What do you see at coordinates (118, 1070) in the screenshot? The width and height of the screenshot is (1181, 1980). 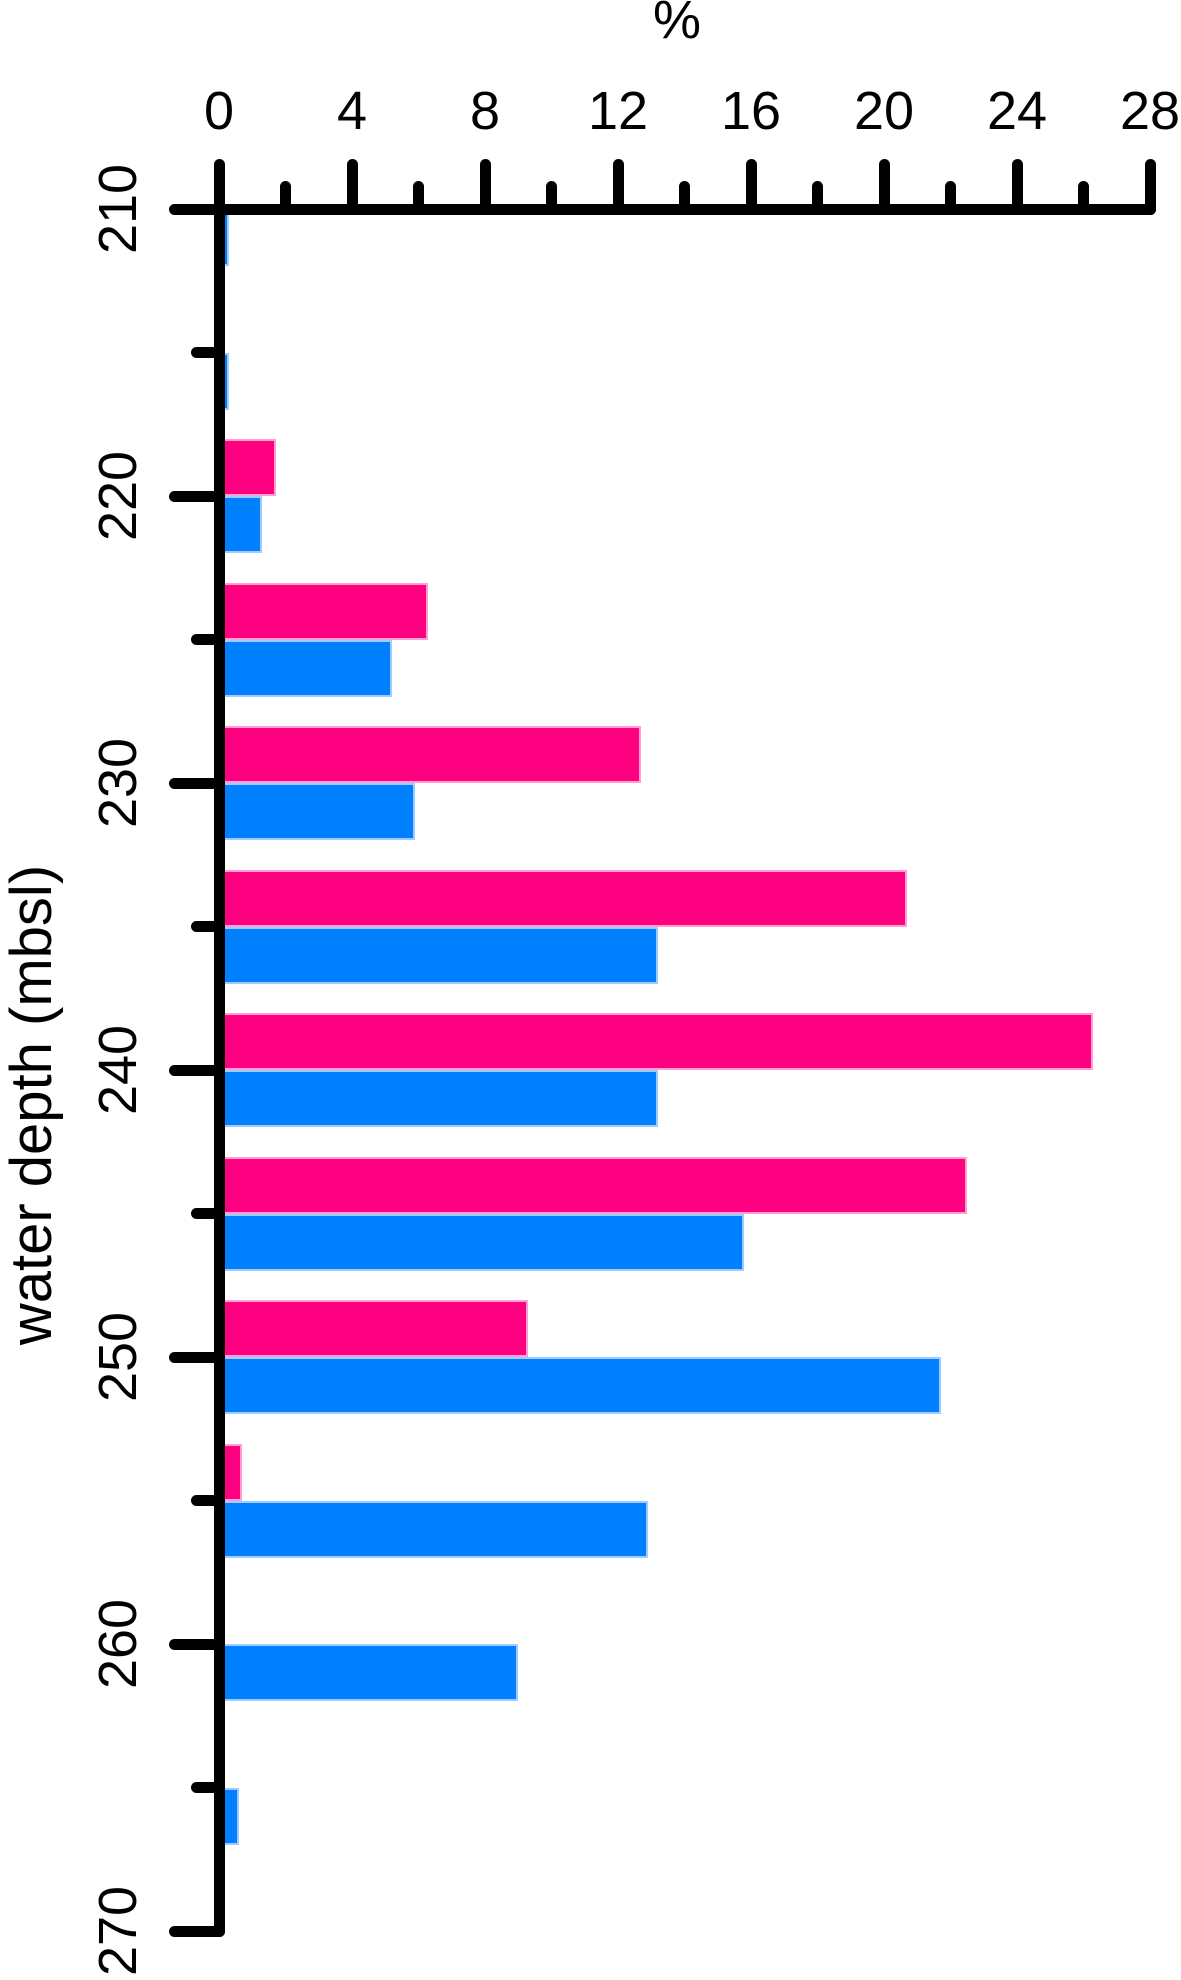 I see `y-tick-label: 240` at bounding box center [118, 1070].